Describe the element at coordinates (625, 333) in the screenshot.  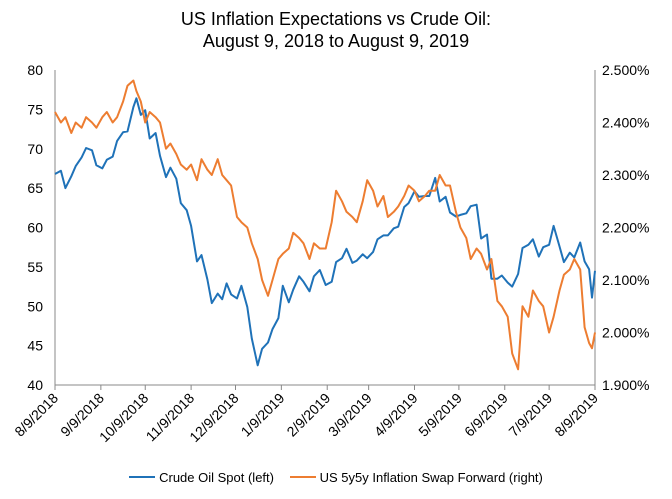
I see `y-right-tick-label: 2.000%` at that location.